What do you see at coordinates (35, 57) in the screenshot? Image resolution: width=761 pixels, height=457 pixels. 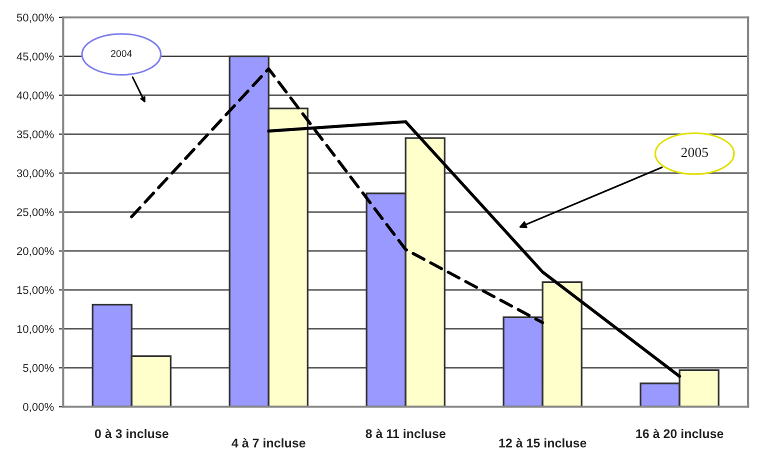 I see `y-tick-label: 45,00%` at bounding box center [35, 57].